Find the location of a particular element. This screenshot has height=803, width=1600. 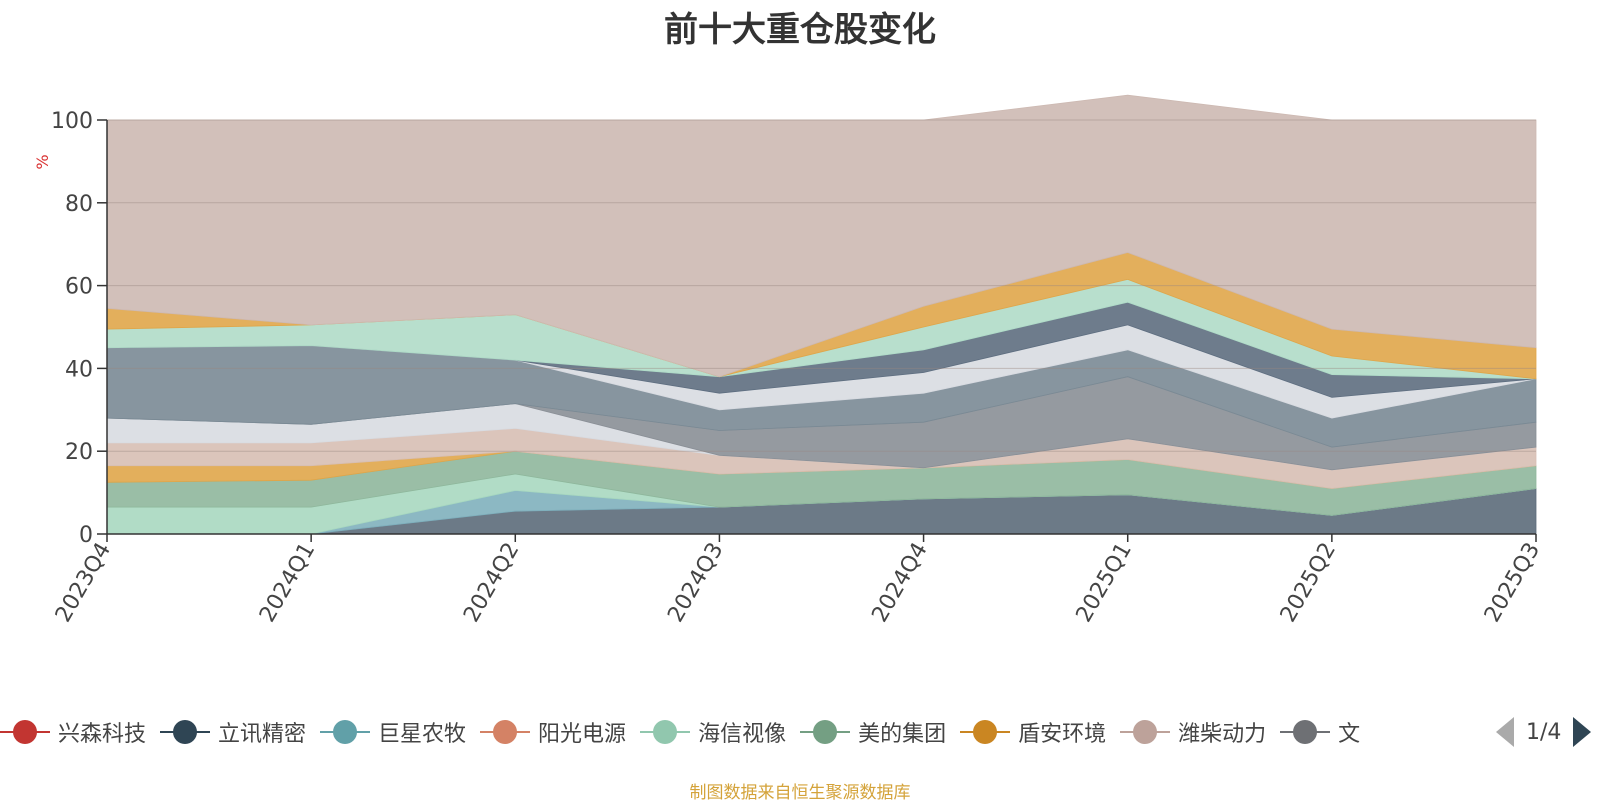

legend-label: 海信视像 is located at coordinates (742, 734).